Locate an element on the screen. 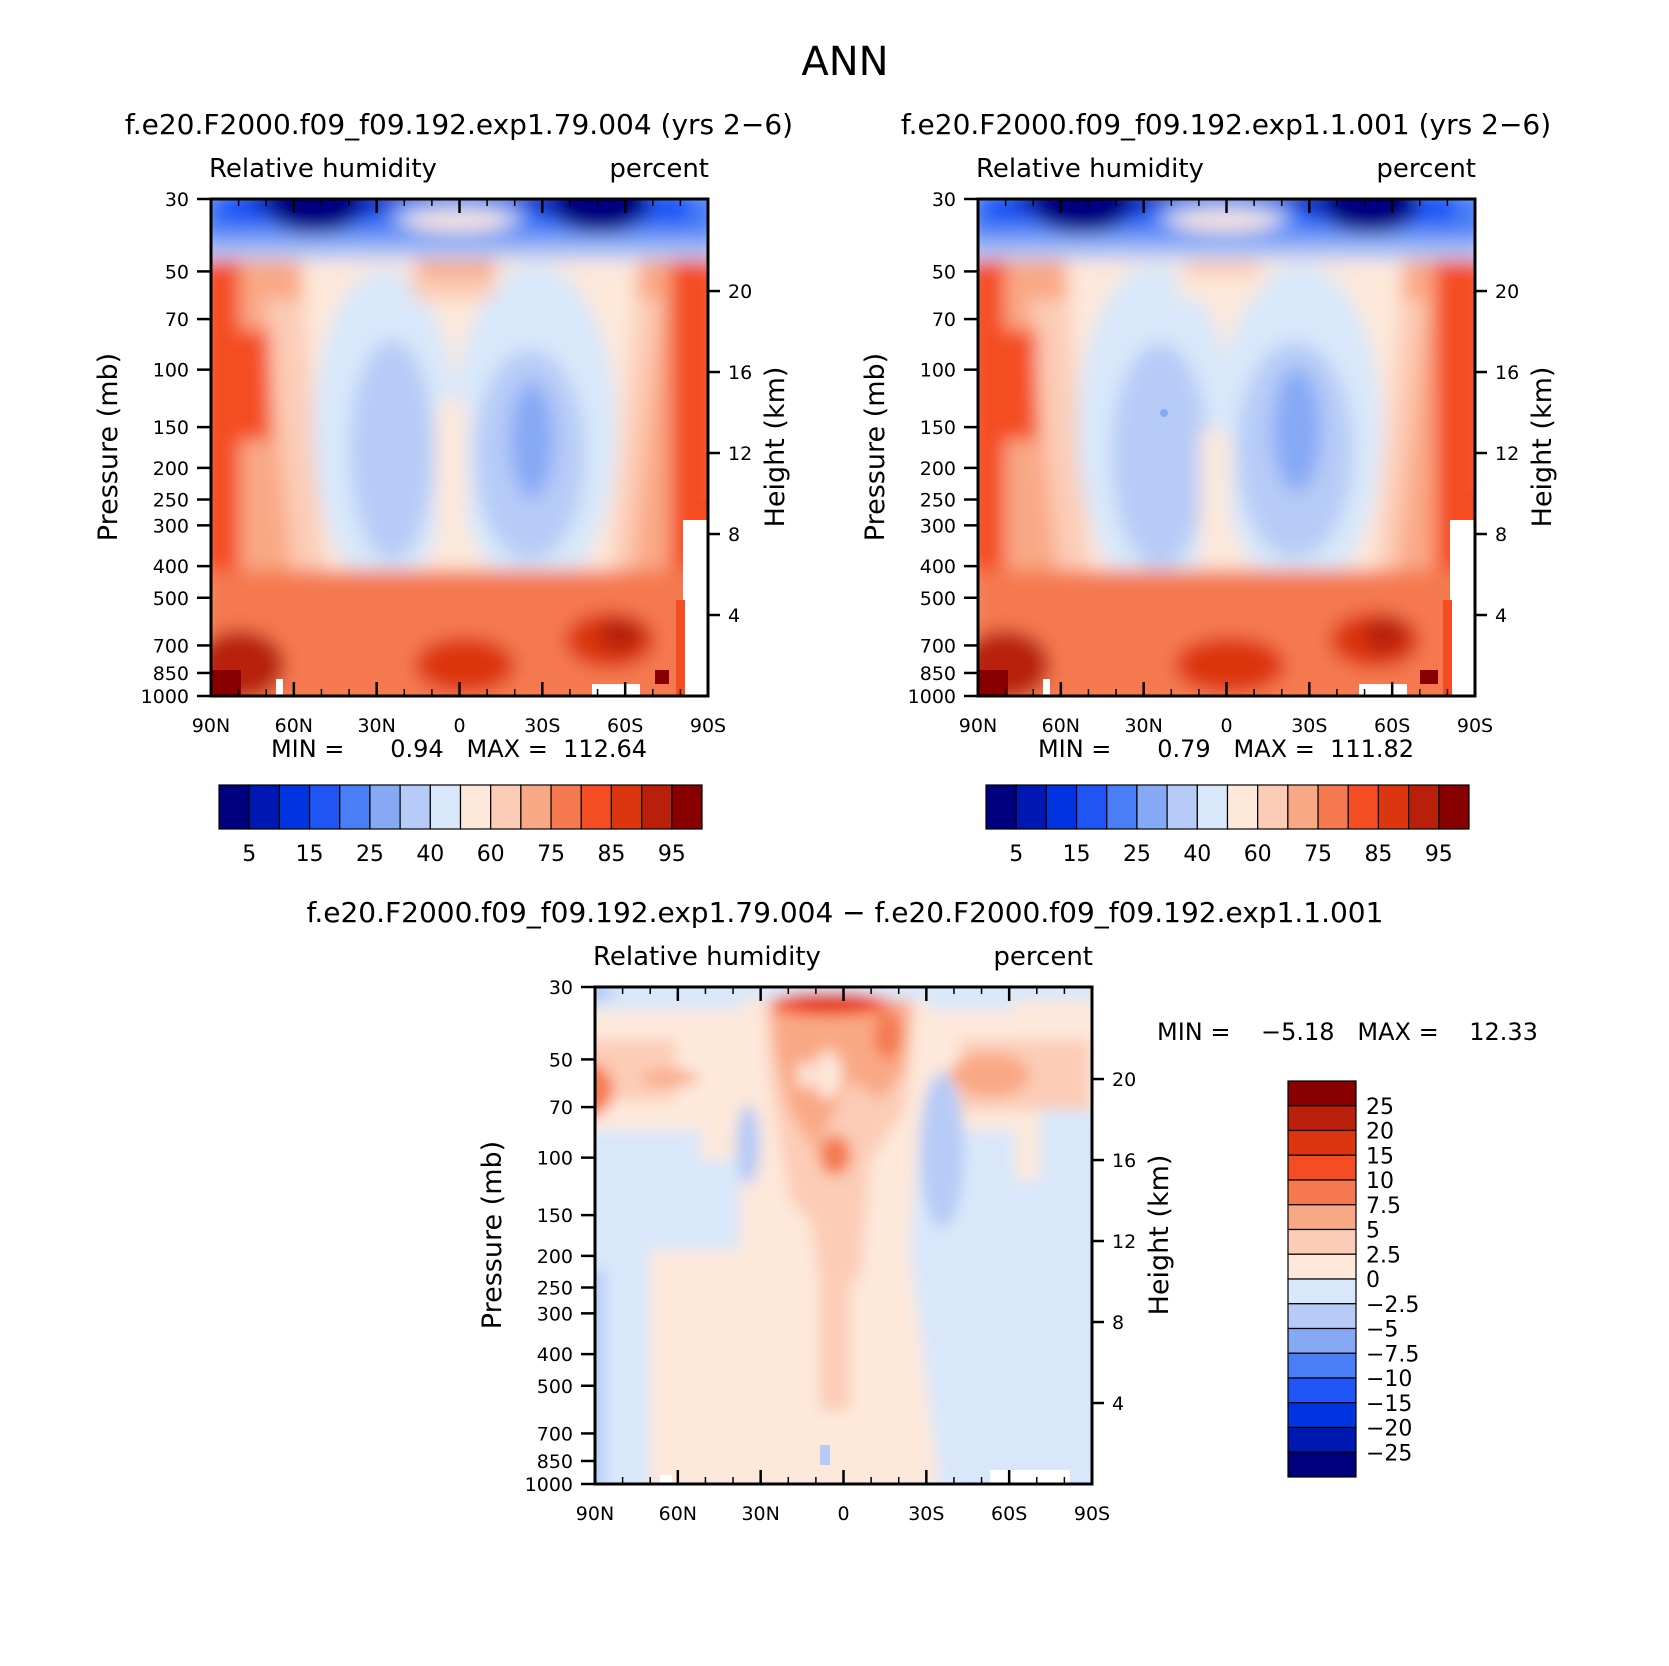  panel-a-xtick-label: 60S is located at coordinates (625, 726).